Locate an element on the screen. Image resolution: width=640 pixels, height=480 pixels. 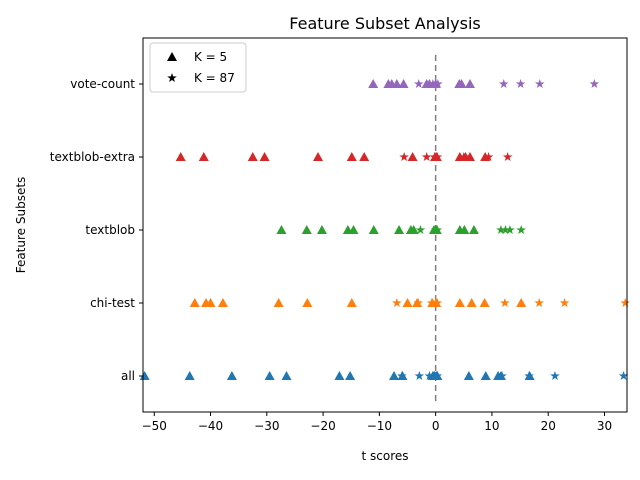
y-tick-label-textblob: textblob is located at coordinates (110, 230).